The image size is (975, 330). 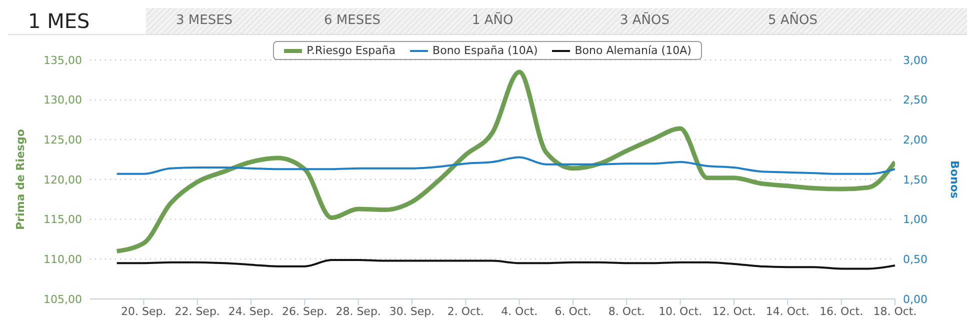 What do you see at coordinates (915, 179) in the screenshot?
I see `y2-tick-label: 1,50` at bounding box center [915, 179].